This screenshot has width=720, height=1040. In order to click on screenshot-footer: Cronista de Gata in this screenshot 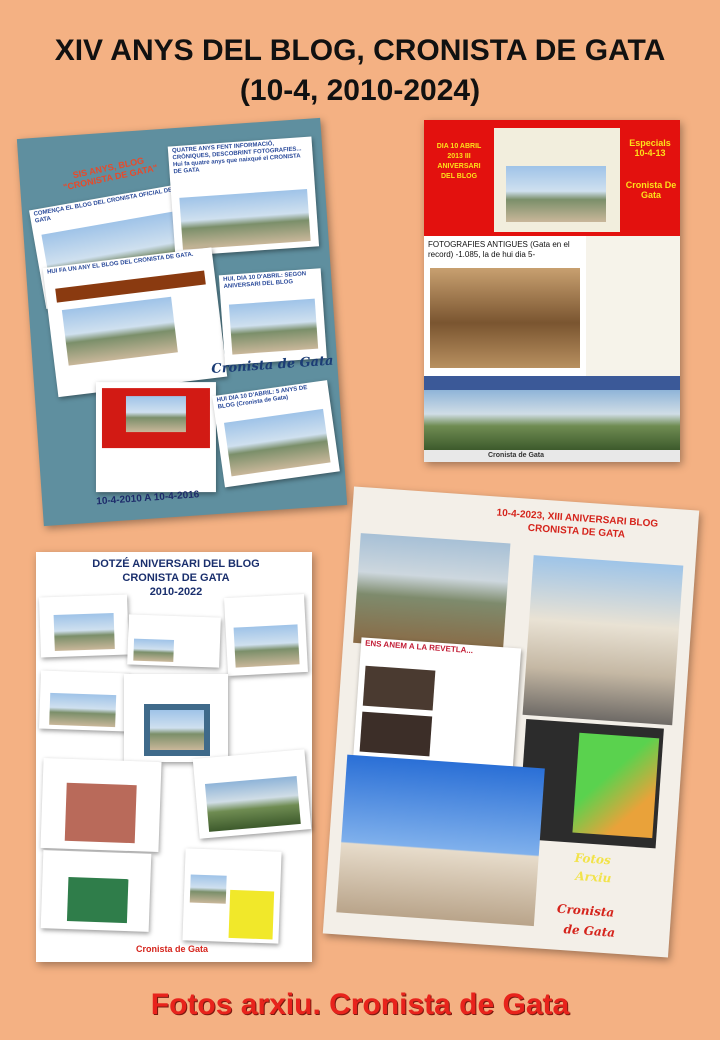, I will do `click(516, 455)`.